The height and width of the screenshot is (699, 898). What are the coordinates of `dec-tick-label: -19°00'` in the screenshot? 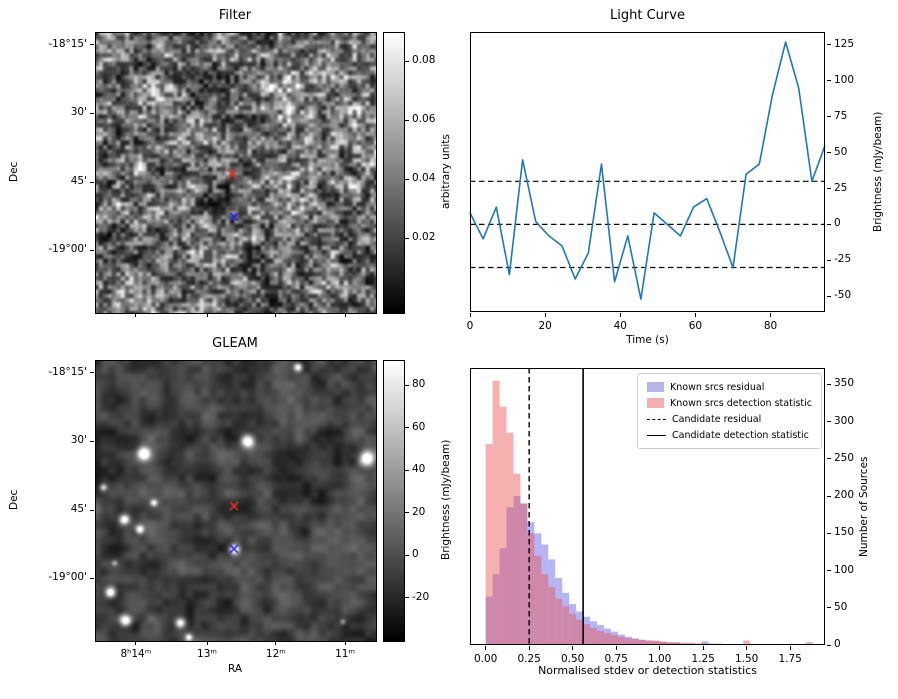 It's located at (67, 577).